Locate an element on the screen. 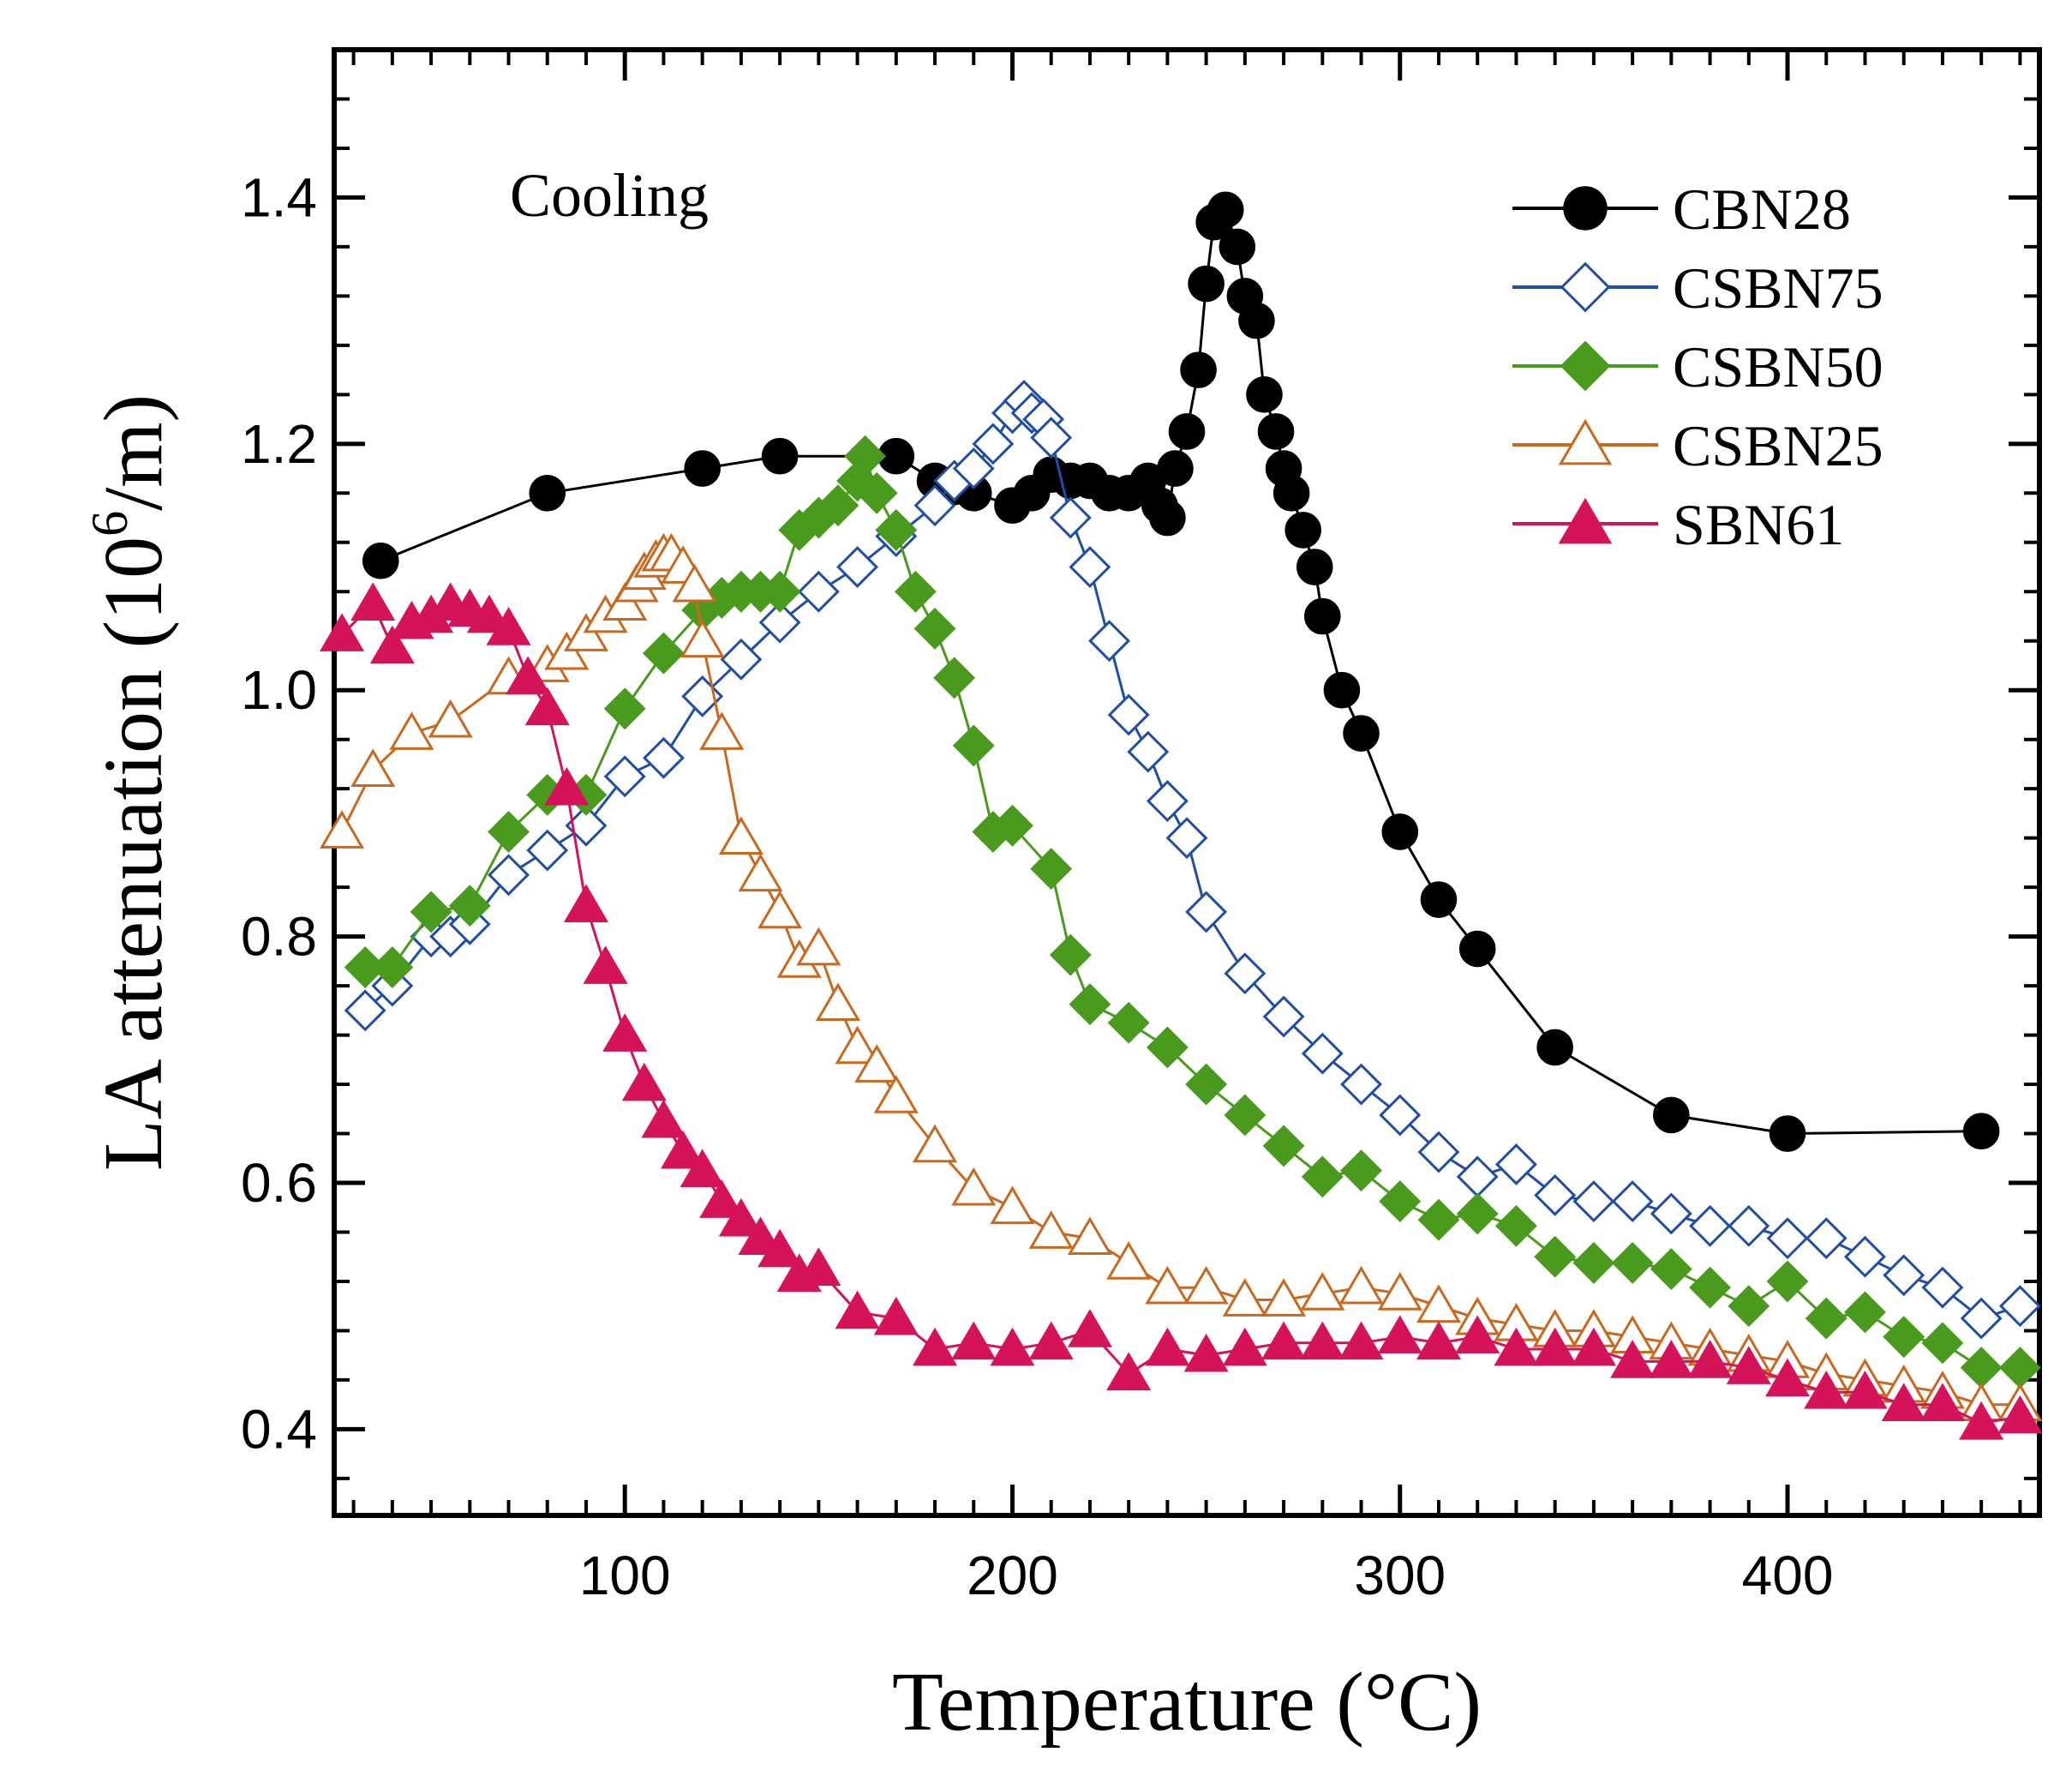 The image size is (2072, 1776). x-tick-label: 100 is located at coordinates (625, 1575).